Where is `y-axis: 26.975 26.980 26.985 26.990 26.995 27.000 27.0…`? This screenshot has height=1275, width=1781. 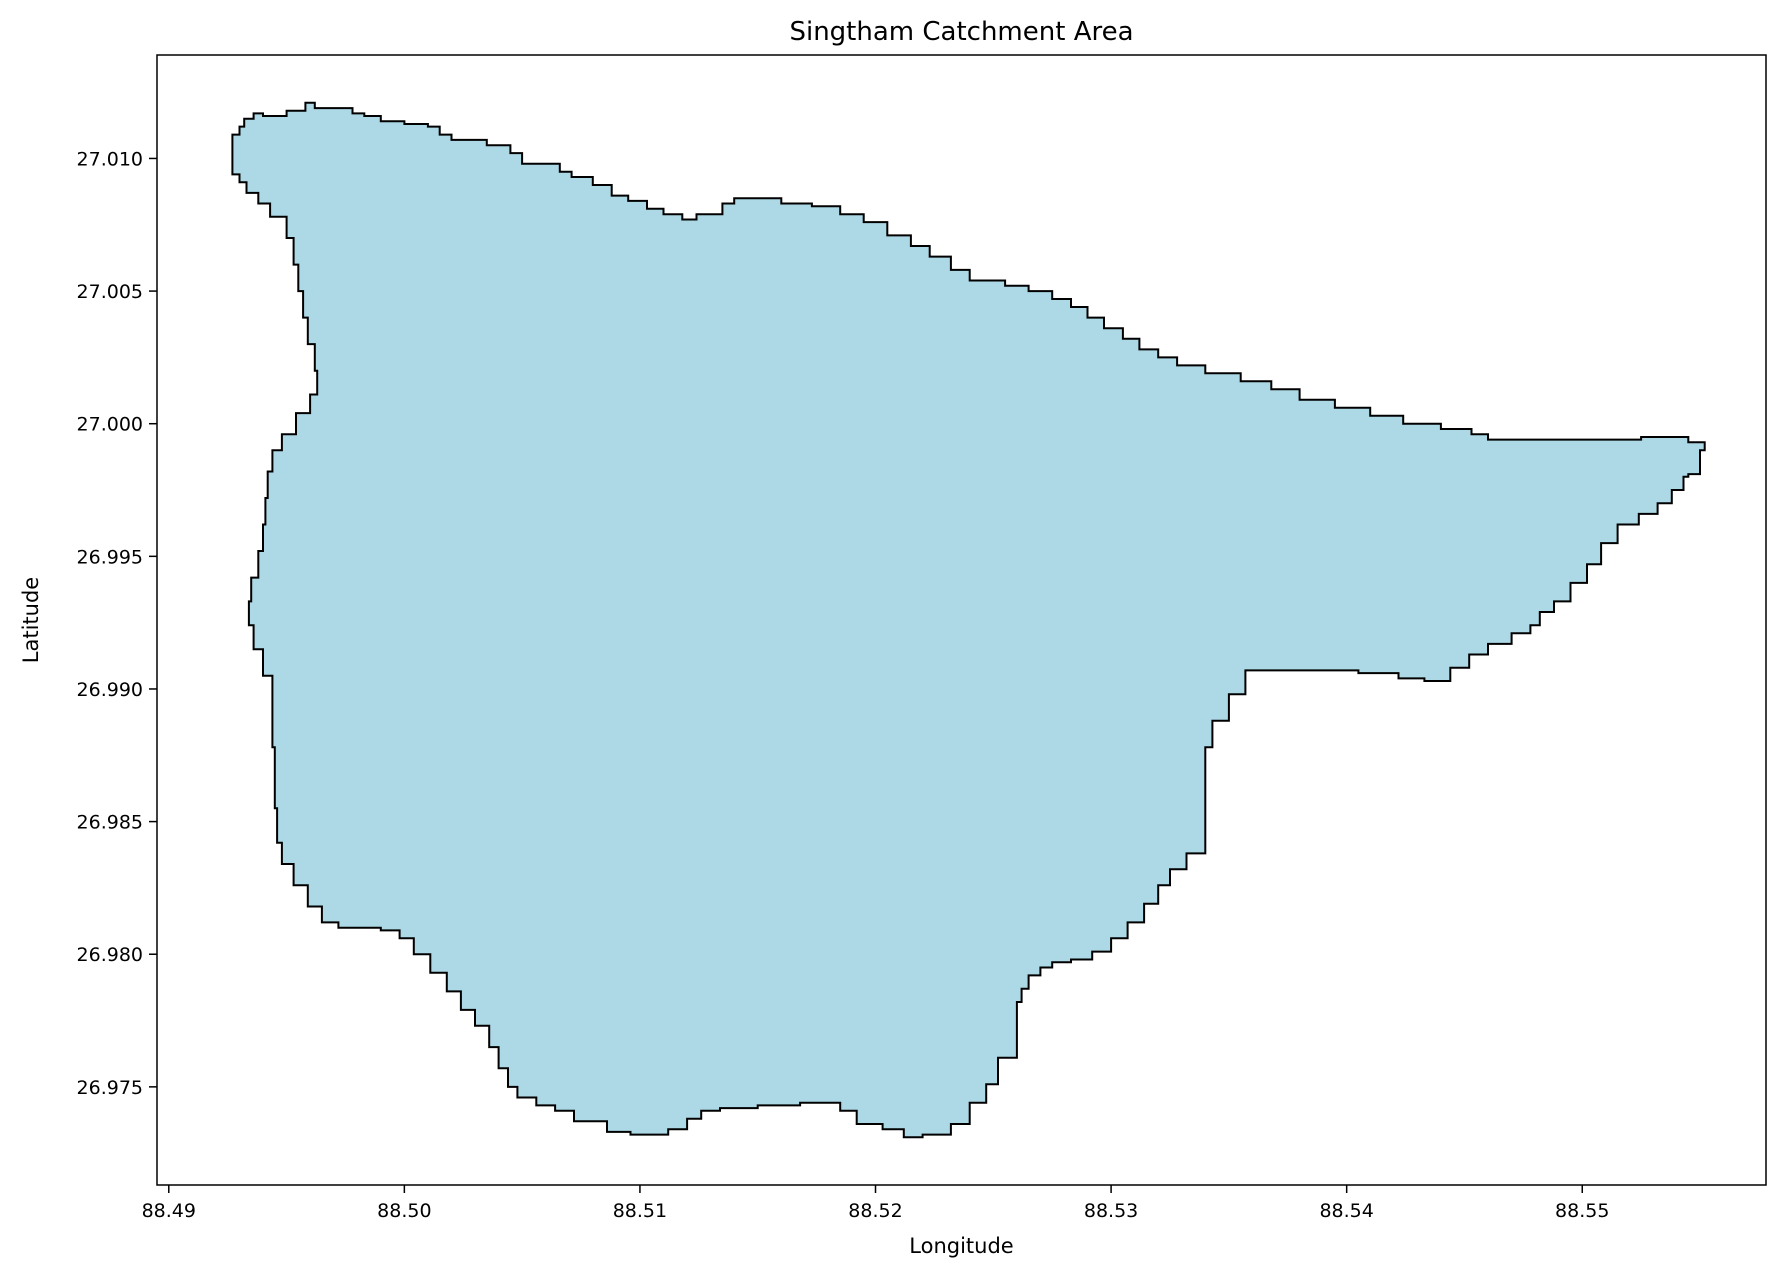
y-axis: 26.975 26.980 26.985 26.990 26.995 27.000 27.0… is located at coordinates (117, 623).